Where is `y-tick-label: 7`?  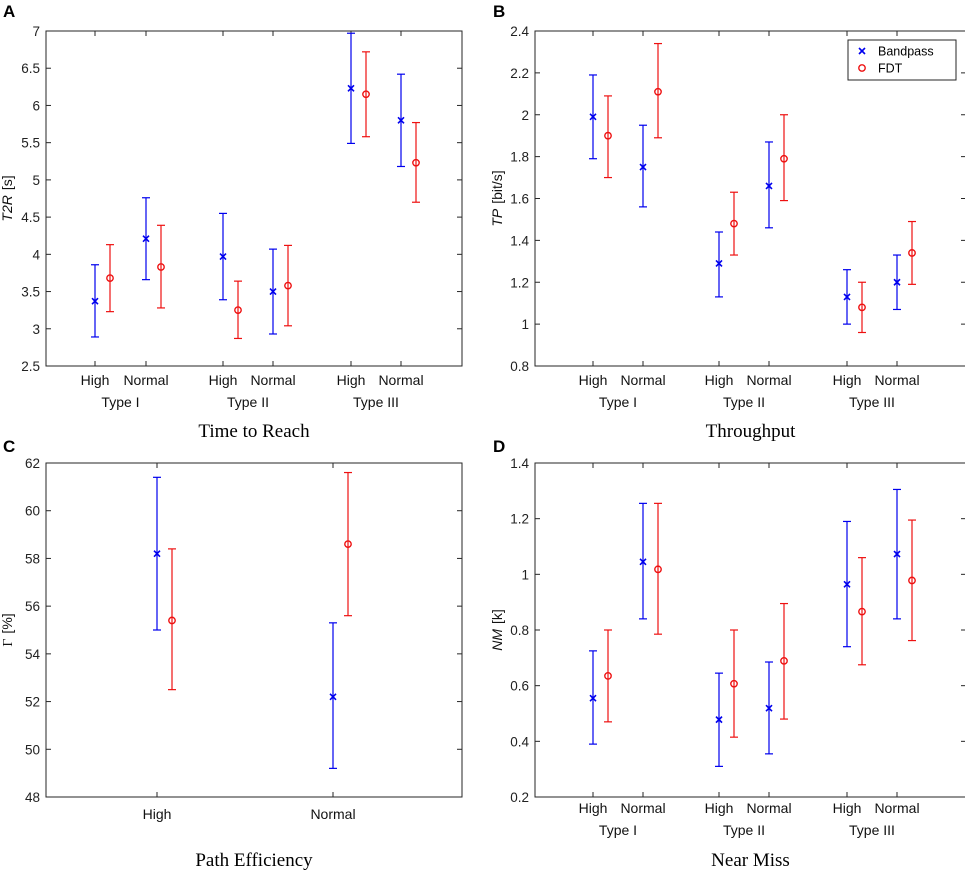 y-tick-label: 7 is located at coordinates (36, 31).